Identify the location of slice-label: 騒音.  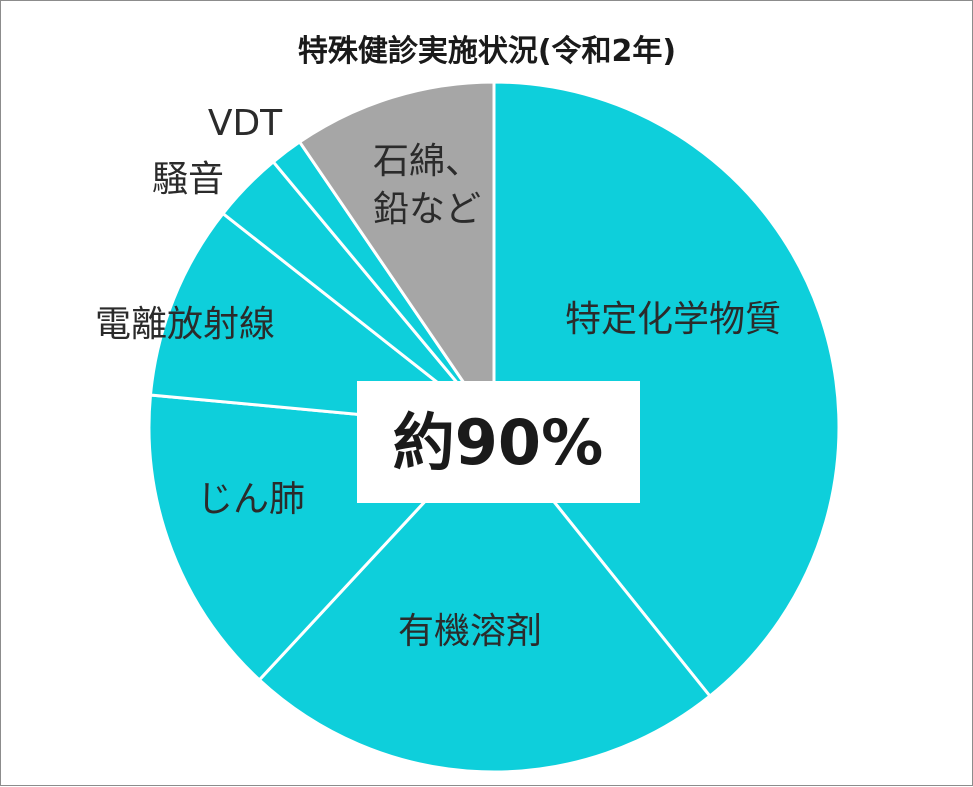
(188, 179).